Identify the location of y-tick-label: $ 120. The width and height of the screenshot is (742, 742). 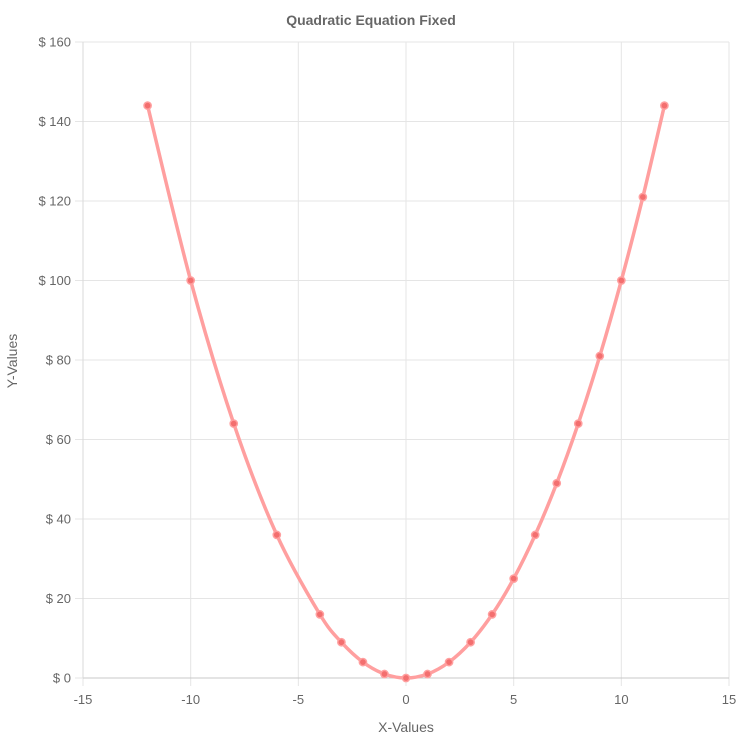
(54, 201).